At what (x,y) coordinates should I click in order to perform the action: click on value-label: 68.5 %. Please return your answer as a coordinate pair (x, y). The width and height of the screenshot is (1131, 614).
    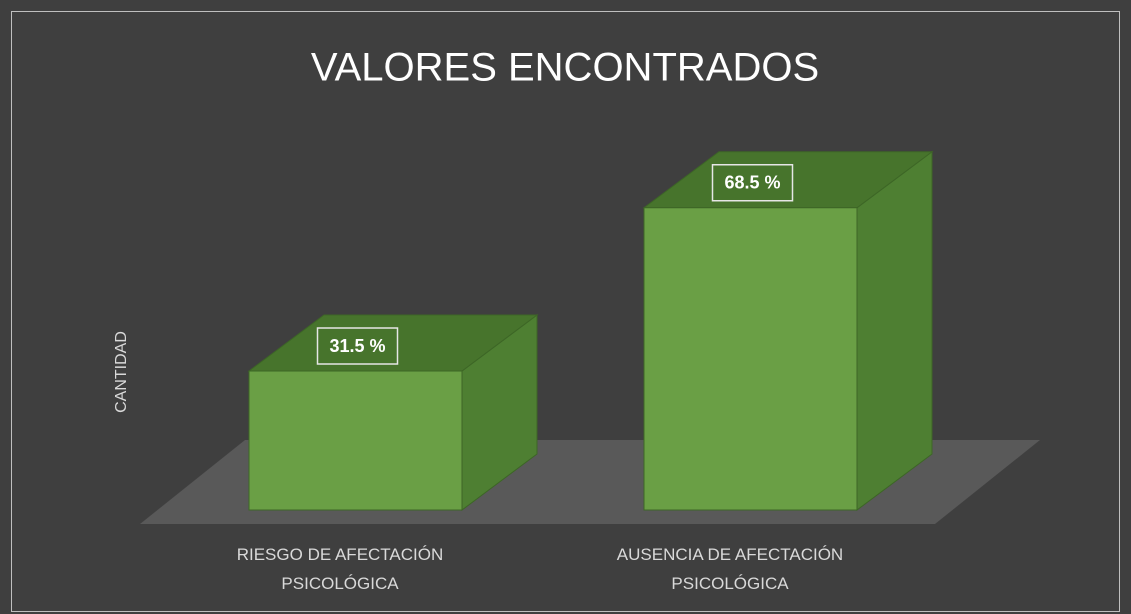
    Looking at the image, I should click on (752, 182).